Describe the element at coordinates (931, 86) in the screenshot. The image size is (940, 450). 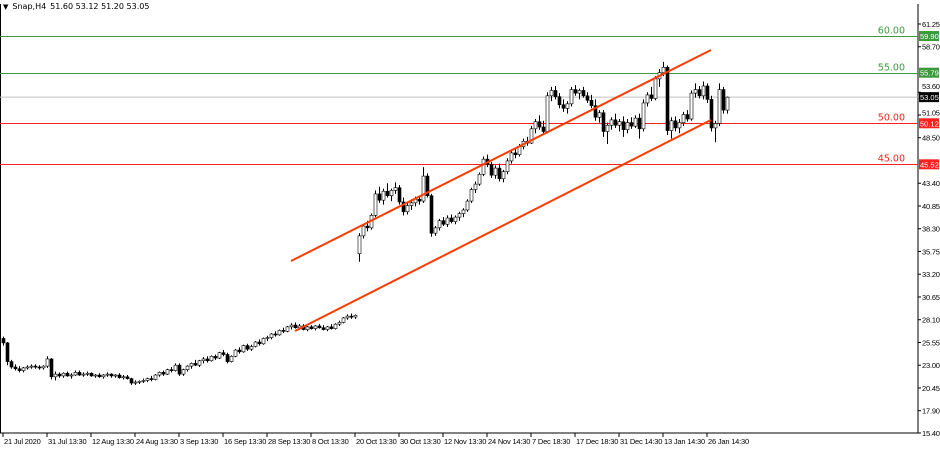
I see `y-tick-label: 53.60` at that location.